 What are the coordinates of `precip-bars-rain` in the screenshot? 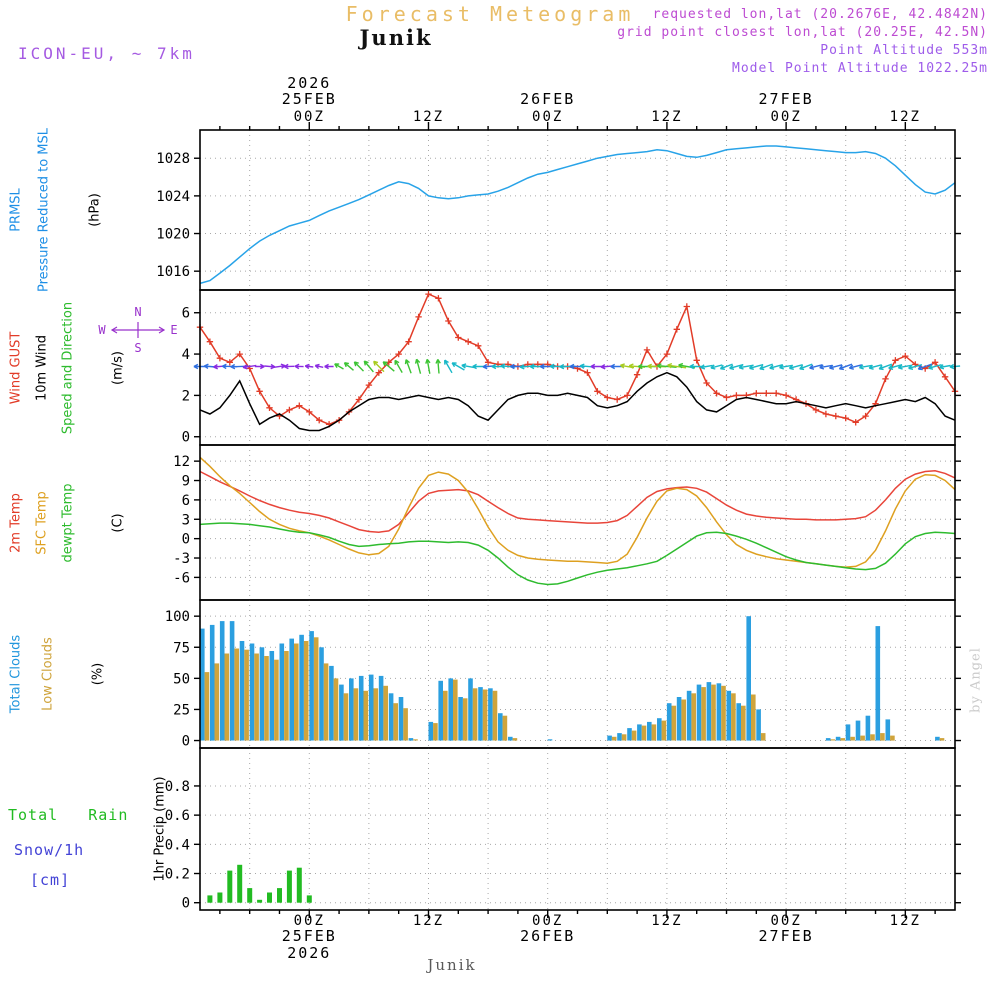 It's located at (259, 883).